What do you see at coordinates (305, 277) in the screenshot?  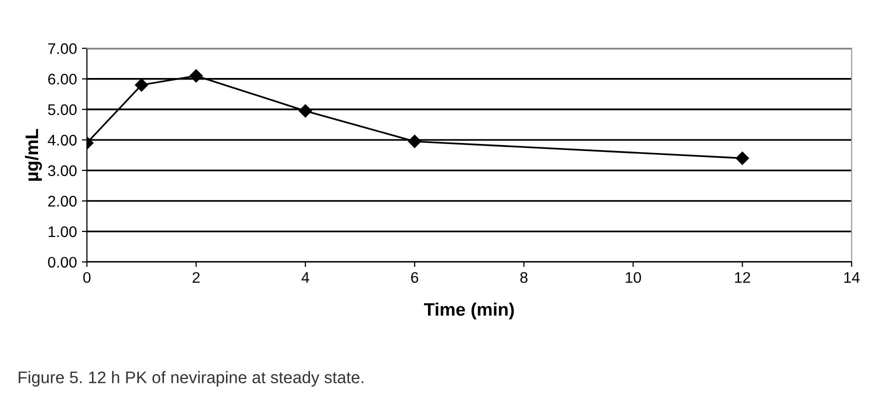 I see `x-tick-label: 4` at bounding box center [305, 277].